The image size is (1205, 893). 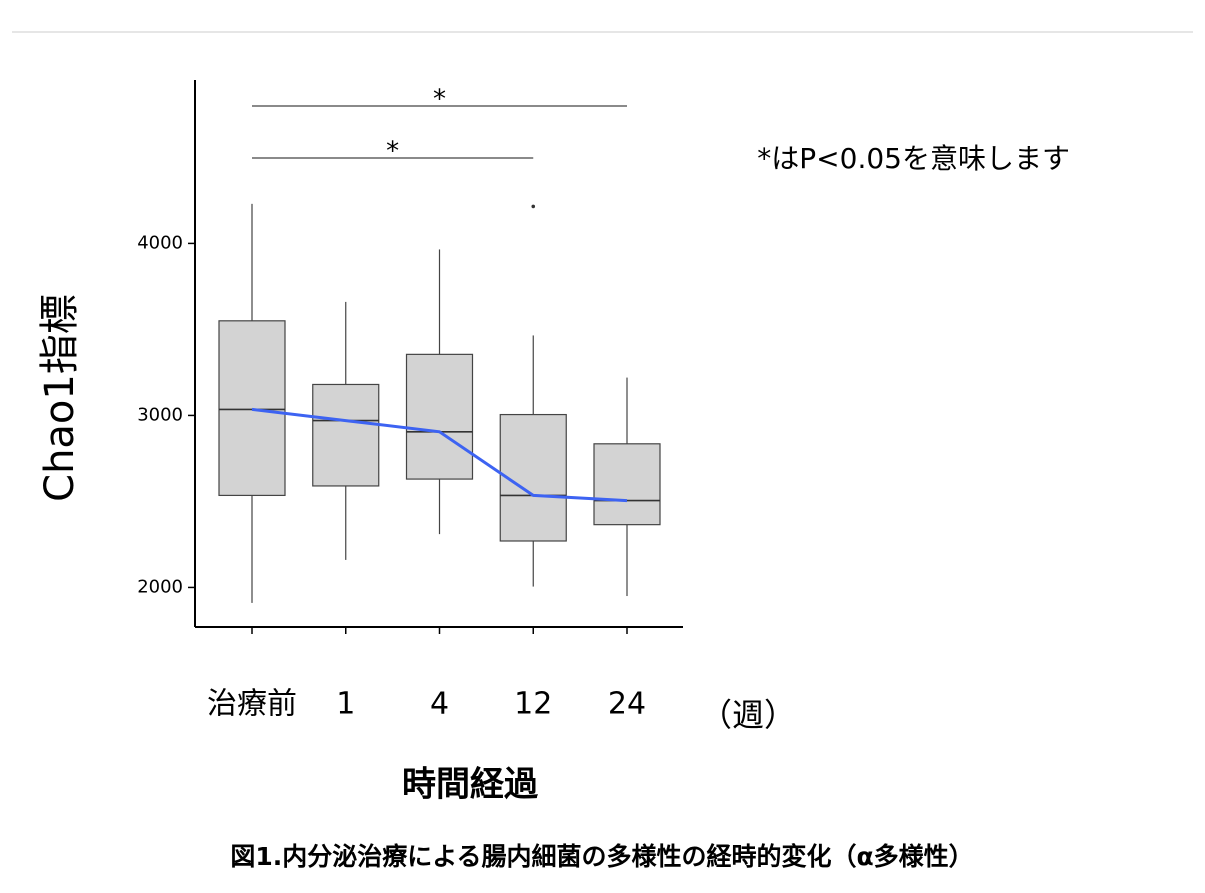 I want to click on caption: 図1.内分泌治療による腸内細菌の多様性の経時的変化（α多様性）, so click(x=601, y=856).